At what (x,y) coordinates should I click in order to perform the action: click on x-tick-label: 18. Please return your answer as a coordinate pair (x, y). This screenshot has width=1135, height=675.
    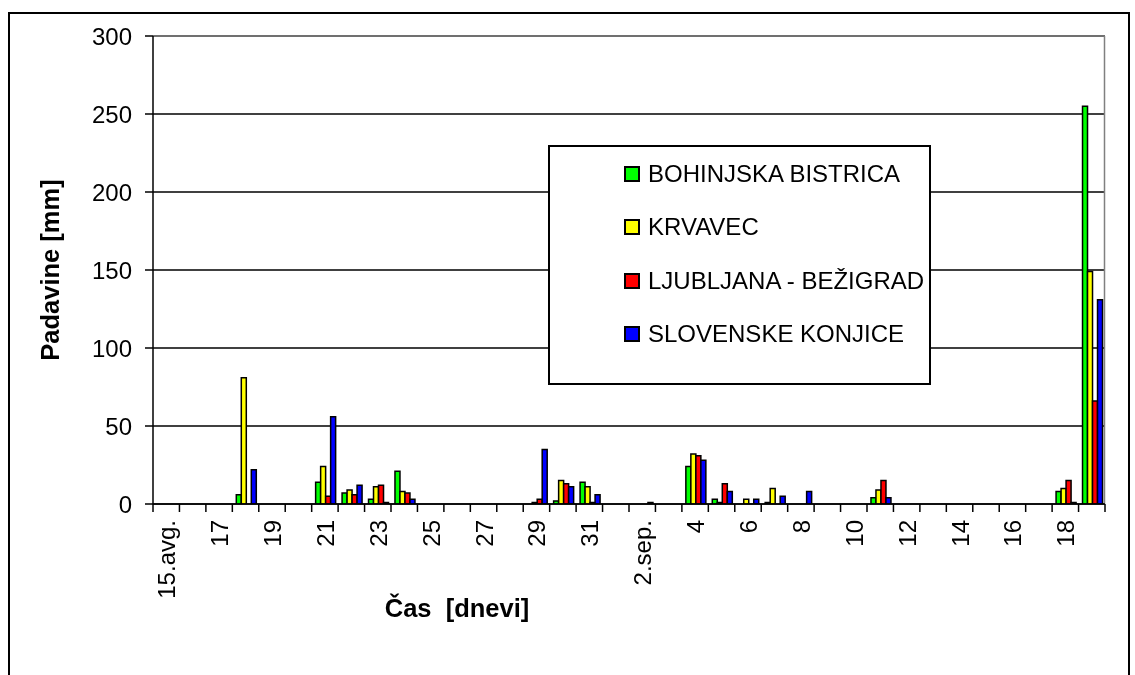
    Looking at the image, I should click on (1065, 533).